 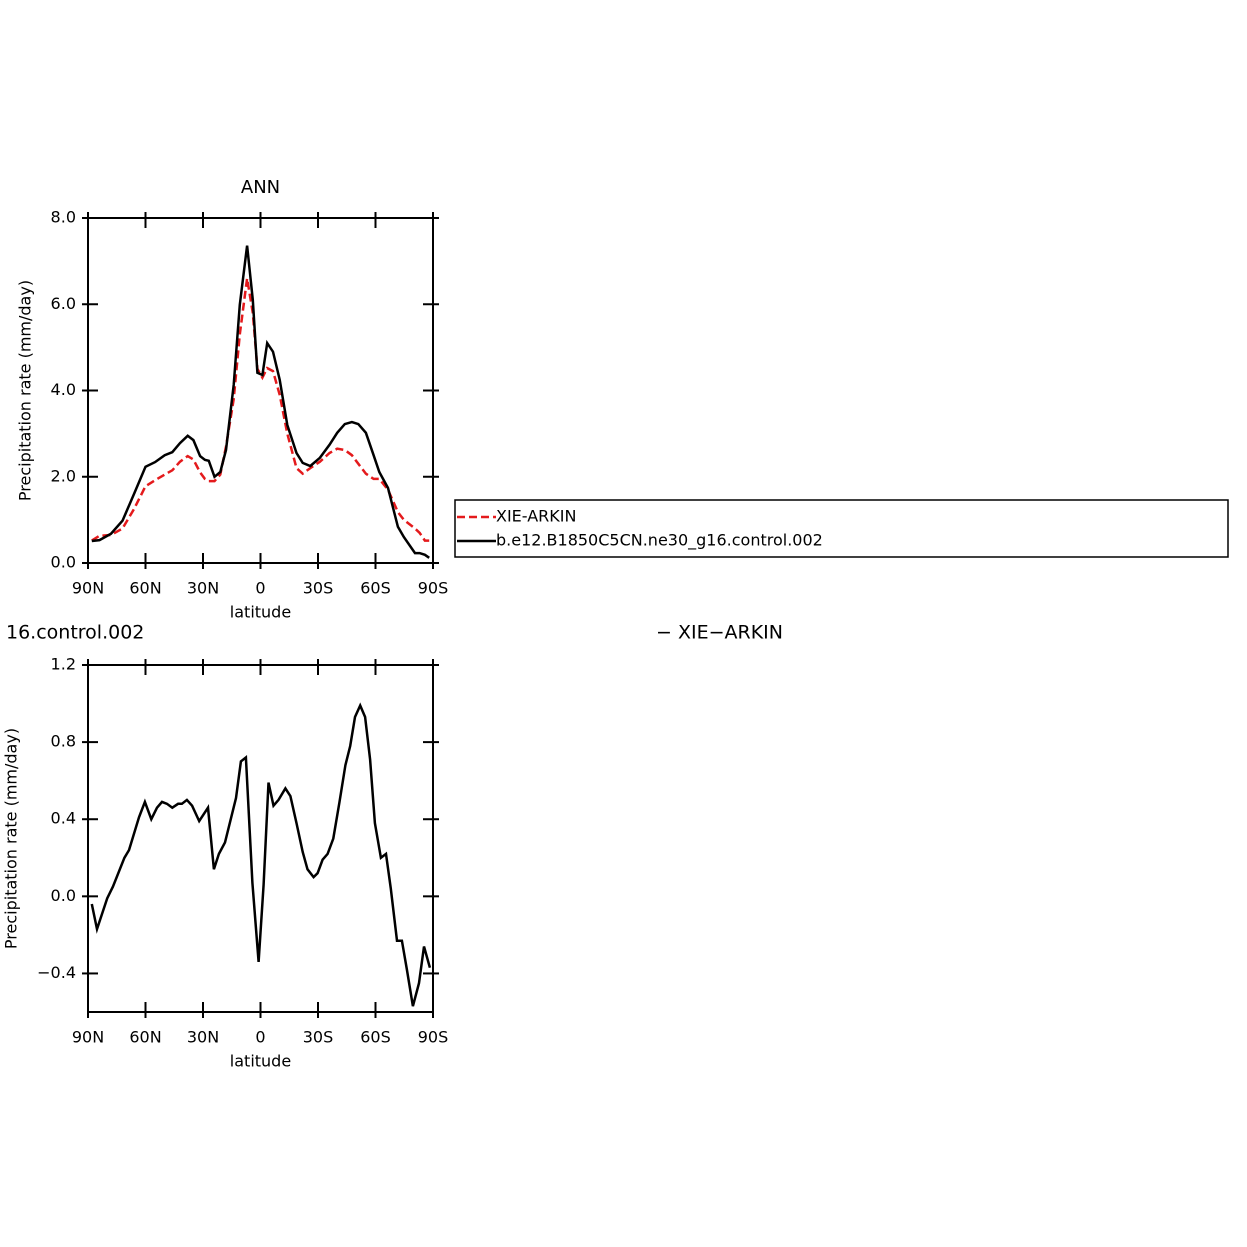 I want to click on legend-box, so click(x=841, y=528).